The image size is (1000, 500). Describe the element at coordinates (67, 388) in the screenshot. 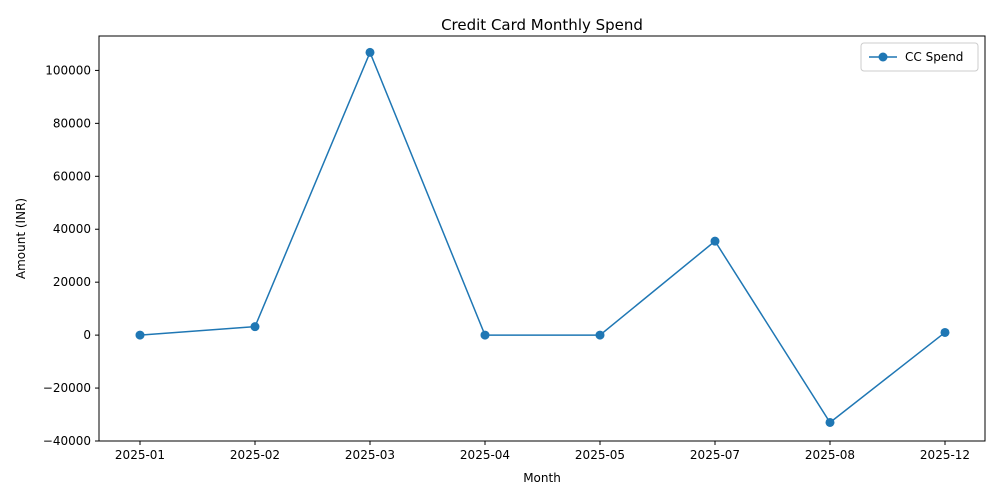

I see `y-tick-label: −20000` at that location.